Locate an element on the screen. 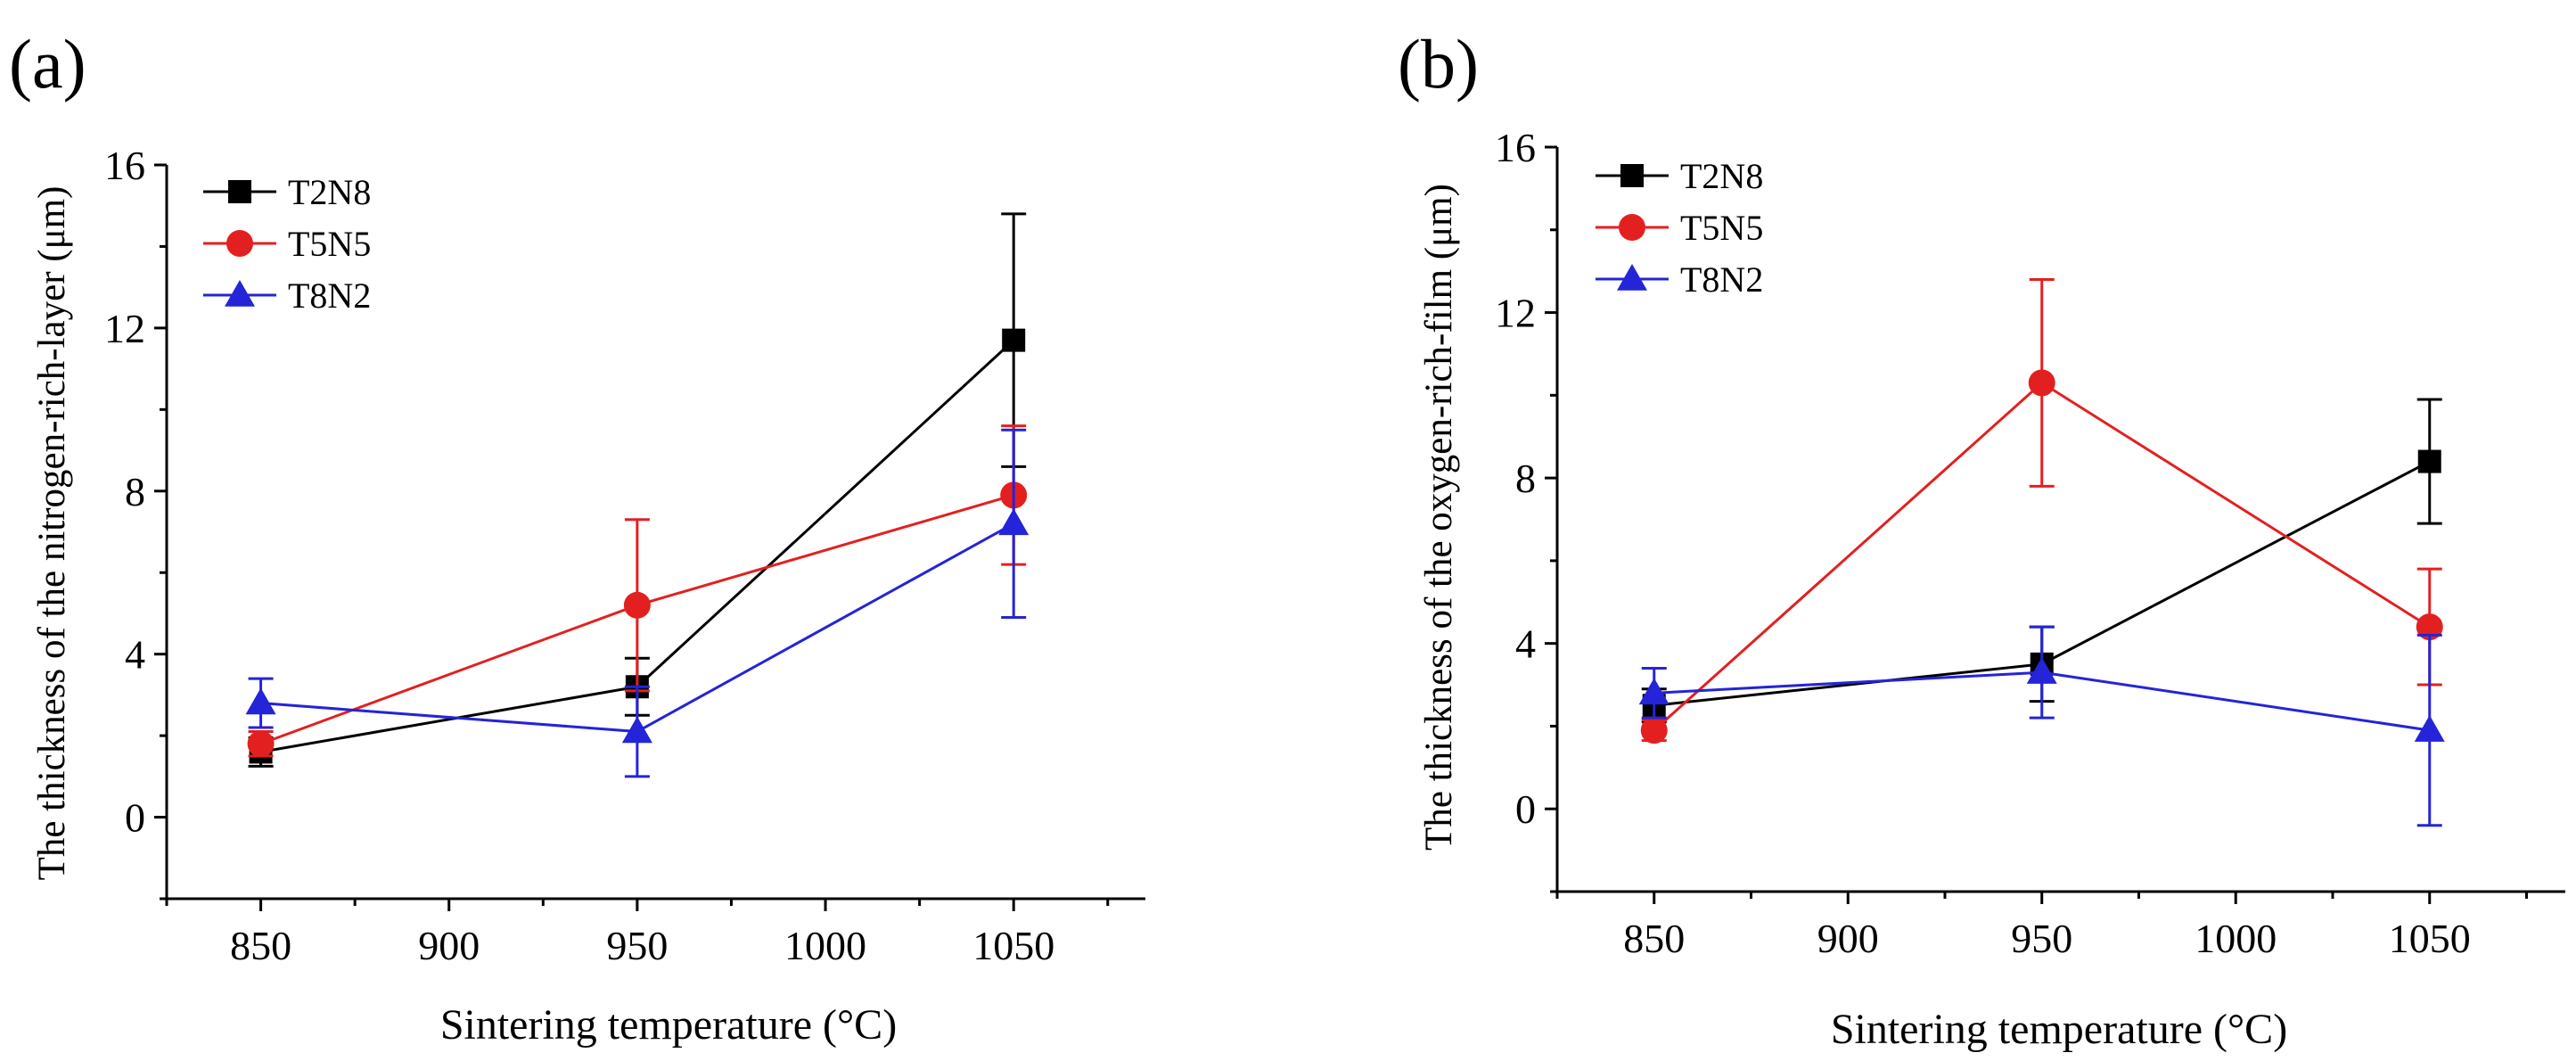 The image size is (2576, 1061). panel-b-series-T8N2 is located at coordinates (2041, 726).